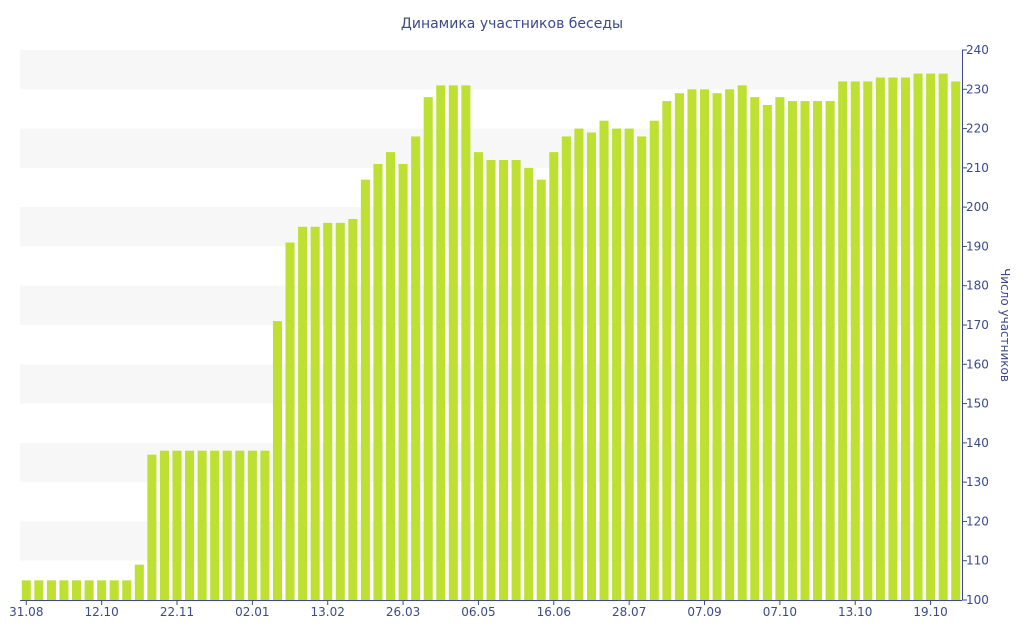 The height and width of the screenshot is (640, 1024). I want to click on y-tick-label: 130, so click(977, 482).